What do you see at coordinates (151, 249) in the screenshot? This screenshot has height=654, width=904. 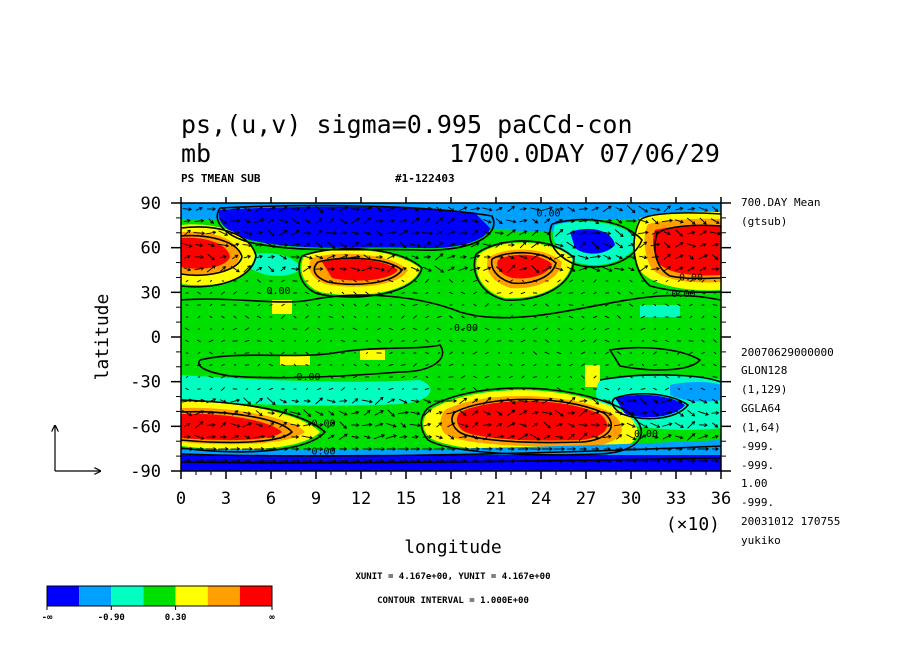 I see `y-tick-label: 60` at bounding box center [151, 249].